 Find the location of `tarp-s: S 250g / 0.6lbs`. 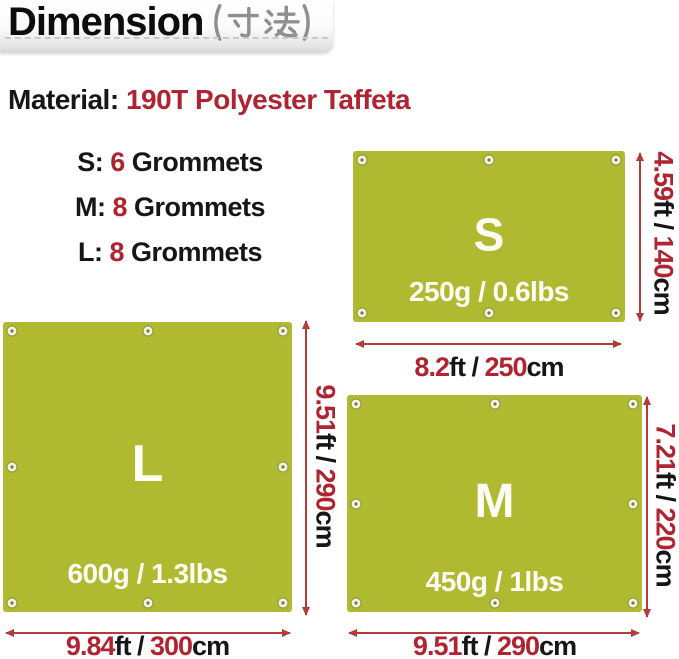

tarp-s: S 250g / 0.6lbs is located at coordinates (489, 236).